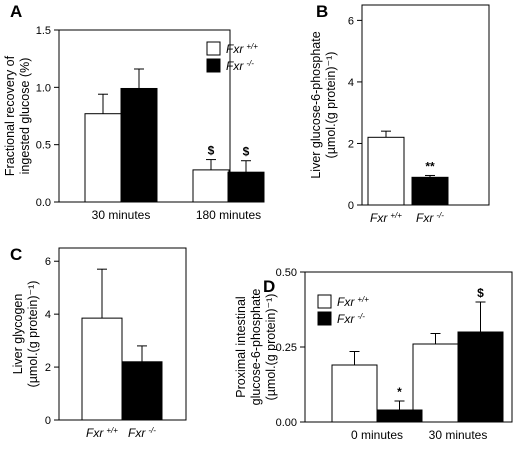 The height and width of the screenshot is (468, 520). What do you see at coordinates (16, 11) in the screenshot?
I see `panel-label: A` at bounding box center [16, 11].